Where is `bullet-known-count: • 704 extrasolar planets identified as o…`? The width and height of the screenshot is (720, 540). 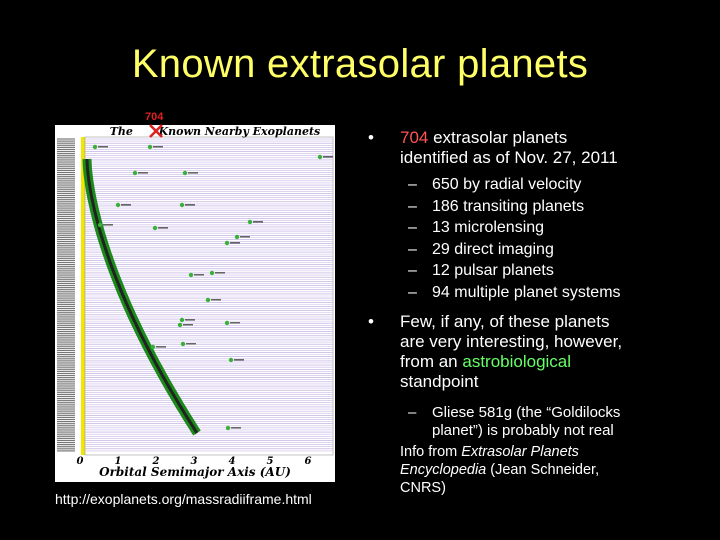 bullet-known-count: • 704 extrasolar planets identified as o… is located at coordinates (538, 148).